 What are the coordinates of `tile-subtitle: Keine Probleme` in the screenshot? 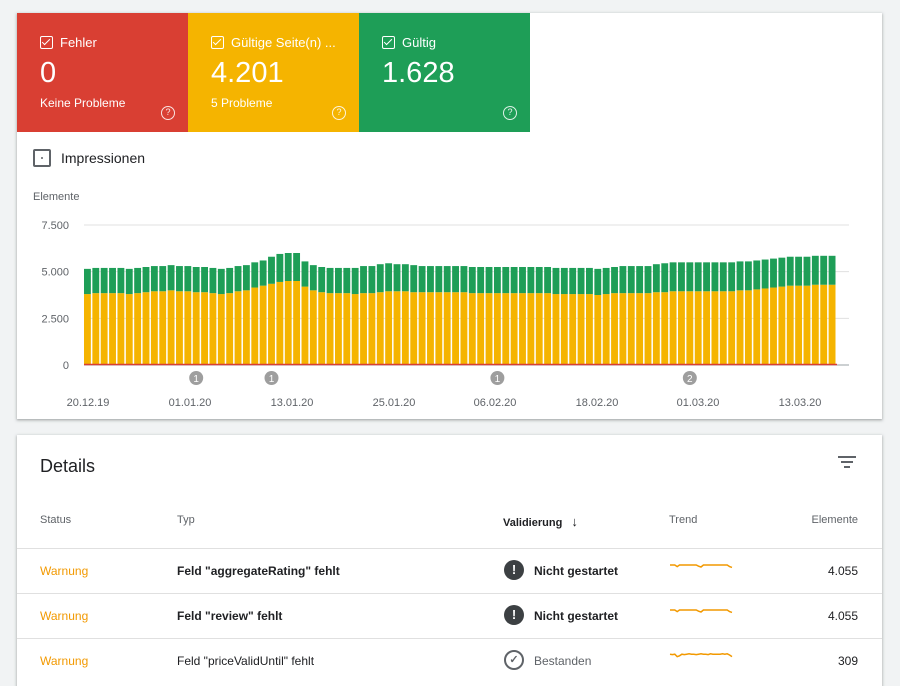 It's located at (83, 103).